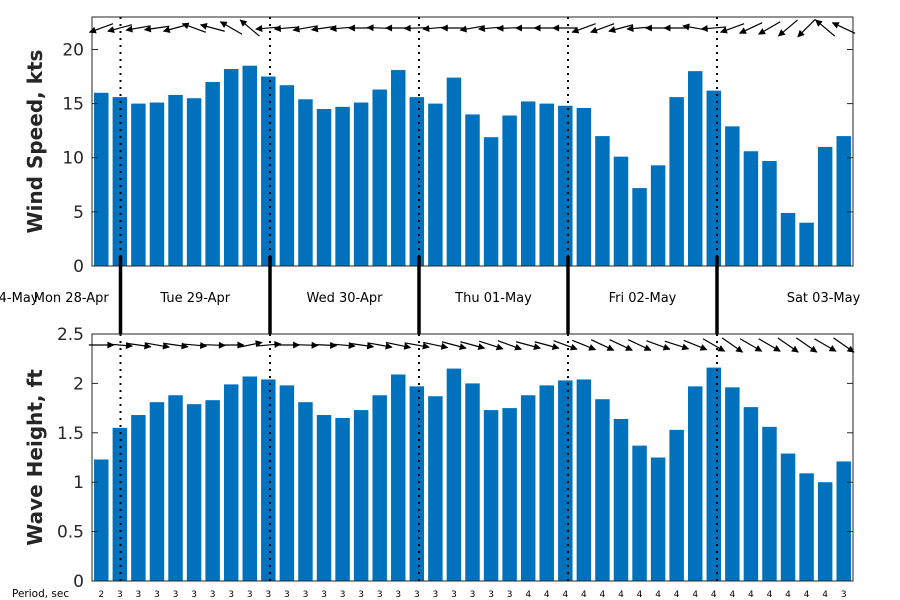 This screenshot has width=900, height=600. I want to click on y-tick-label: 5, so click(78, 213).